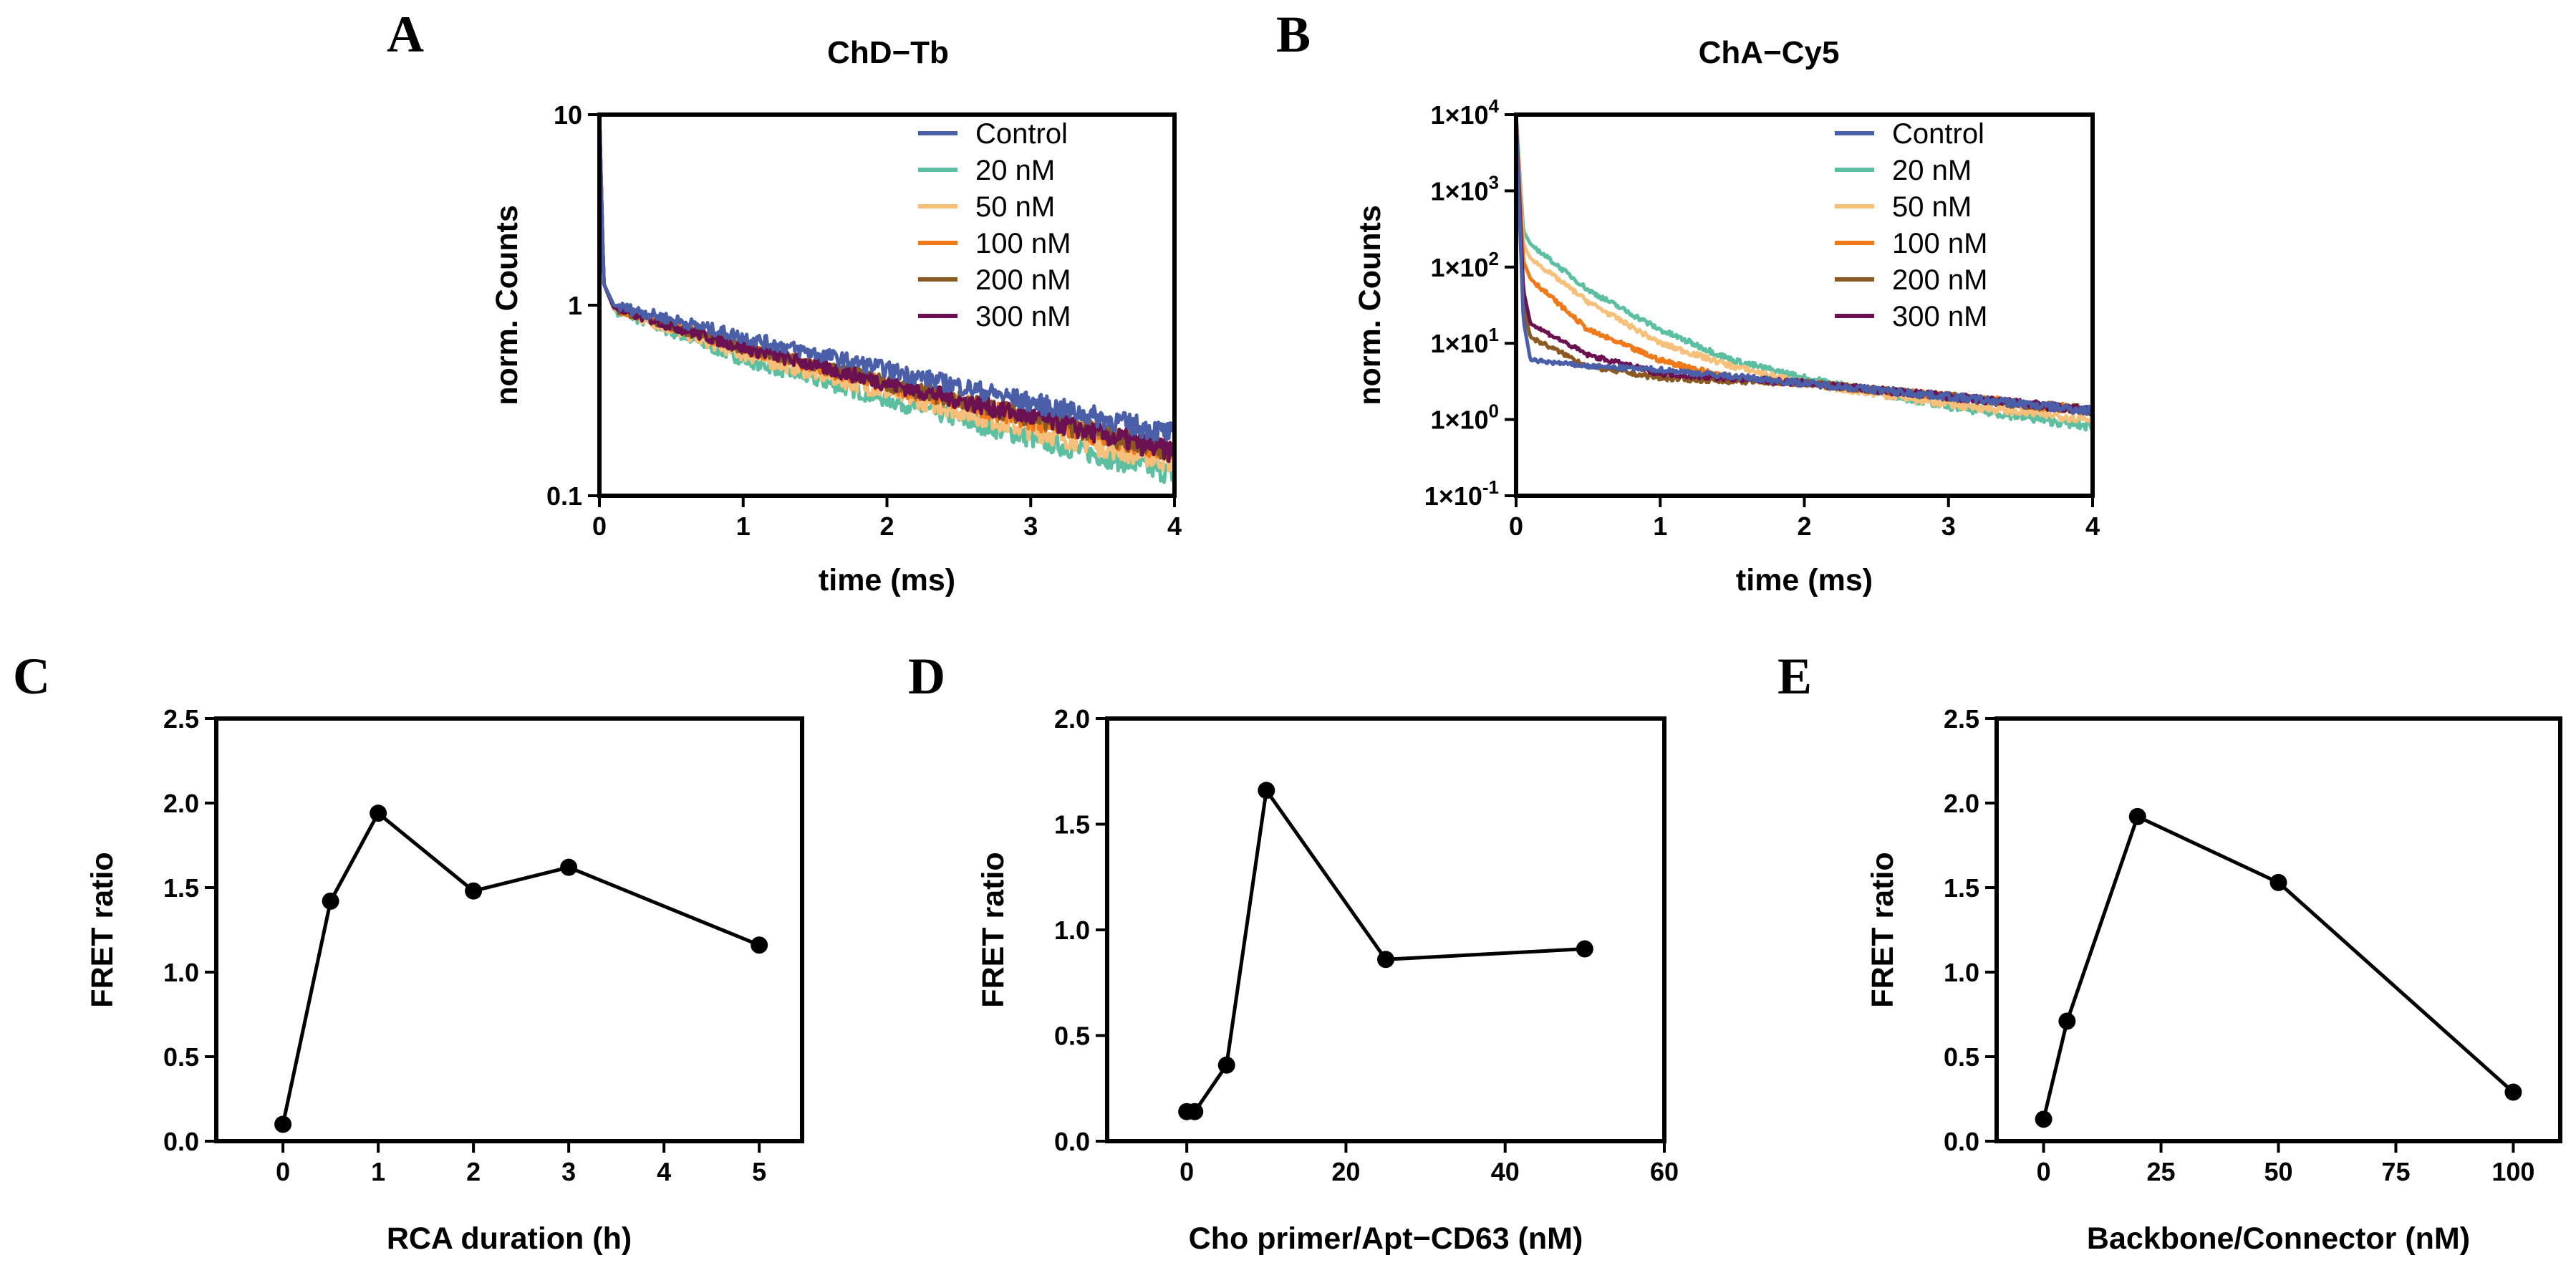 Image resolution: width=2576 pixels, height=1268 pixels. I want to click on x-tick-label-c: 4, so click(664, 1171).